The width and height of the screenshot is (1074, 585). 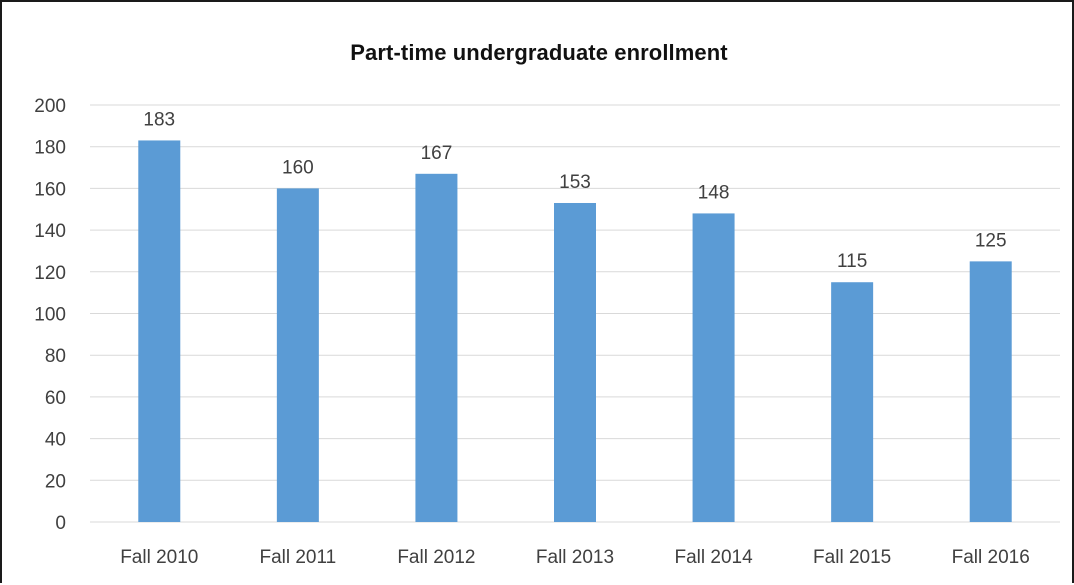 I want to click on y-tick-label: 20, so click(x=55, y=481).